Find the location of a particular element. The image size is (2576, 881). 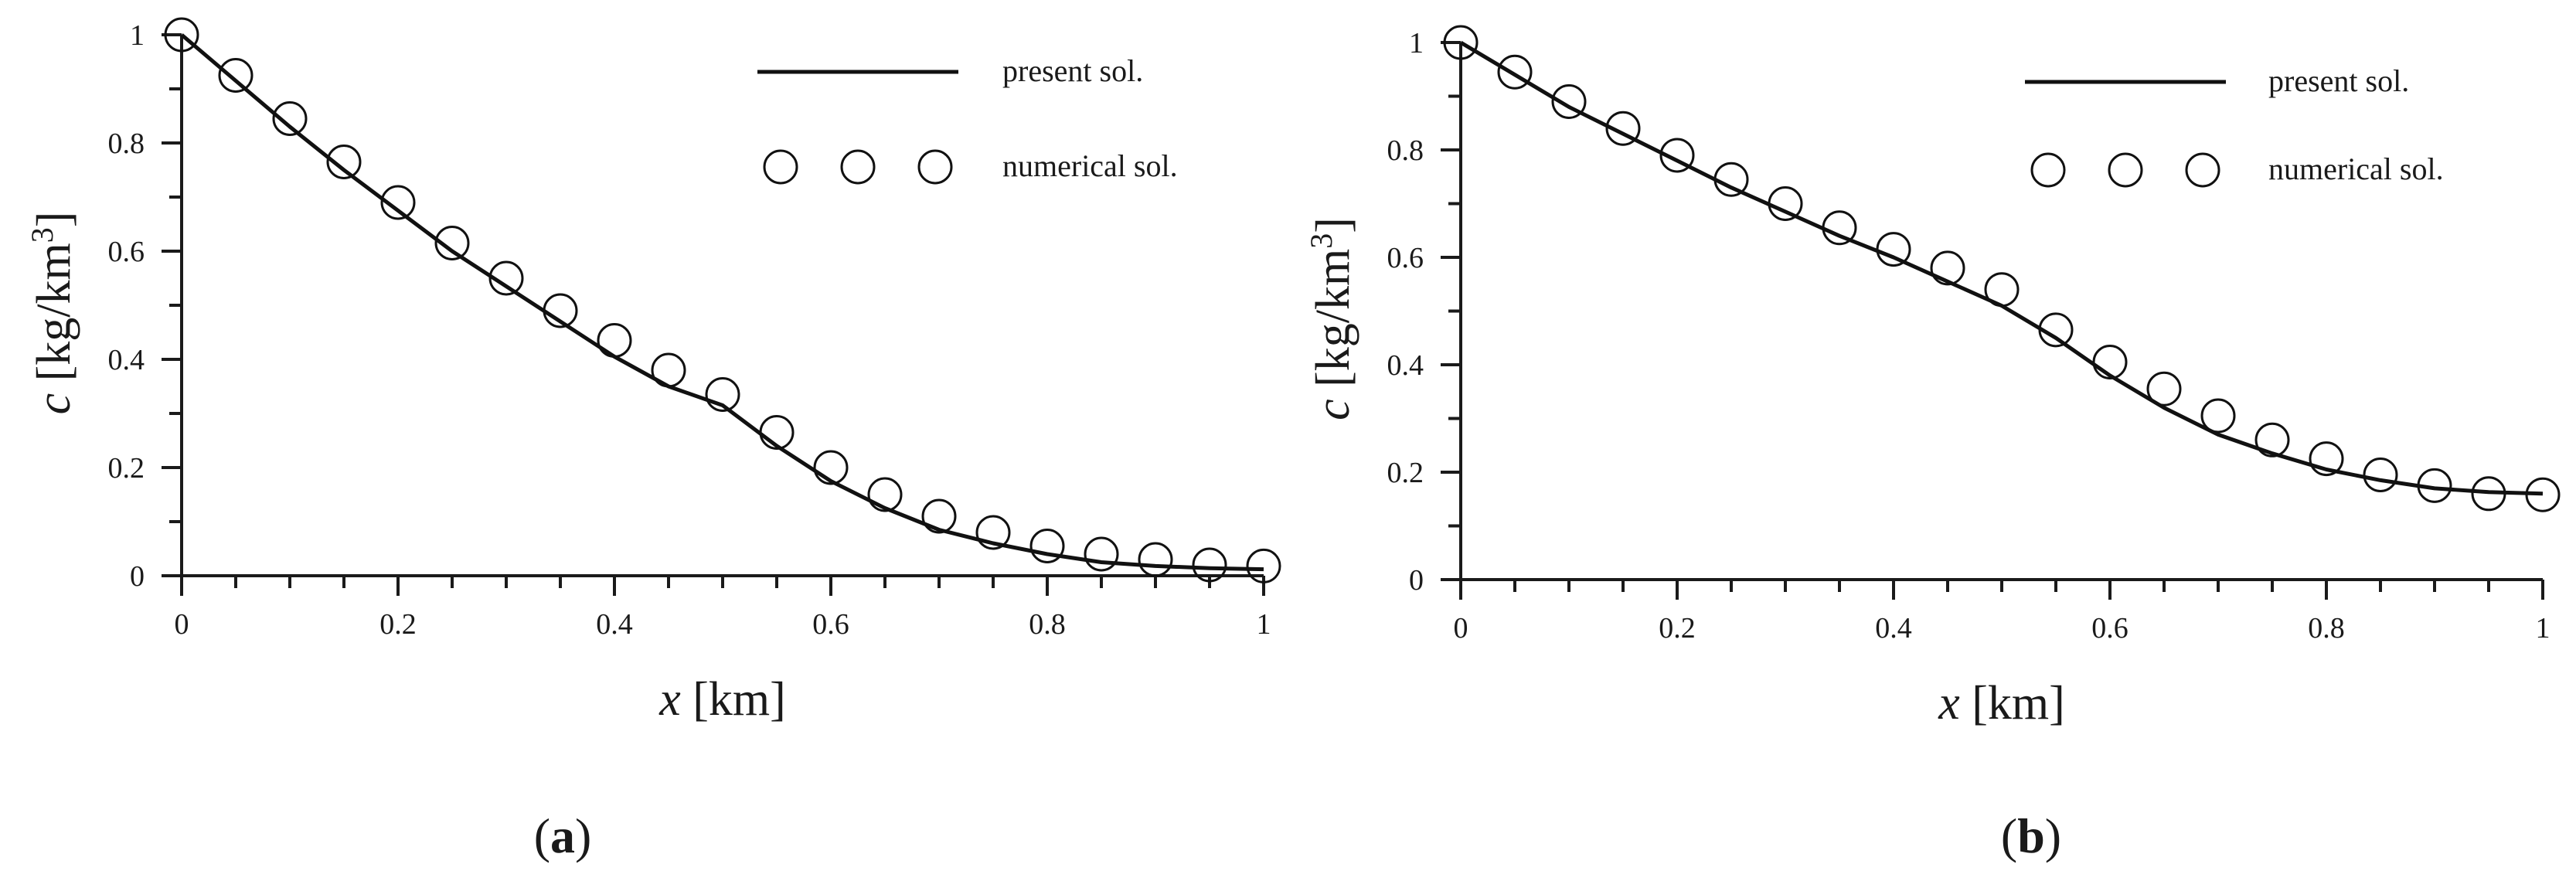

panel-caption-letter: a is located at coordinates (562, 836).